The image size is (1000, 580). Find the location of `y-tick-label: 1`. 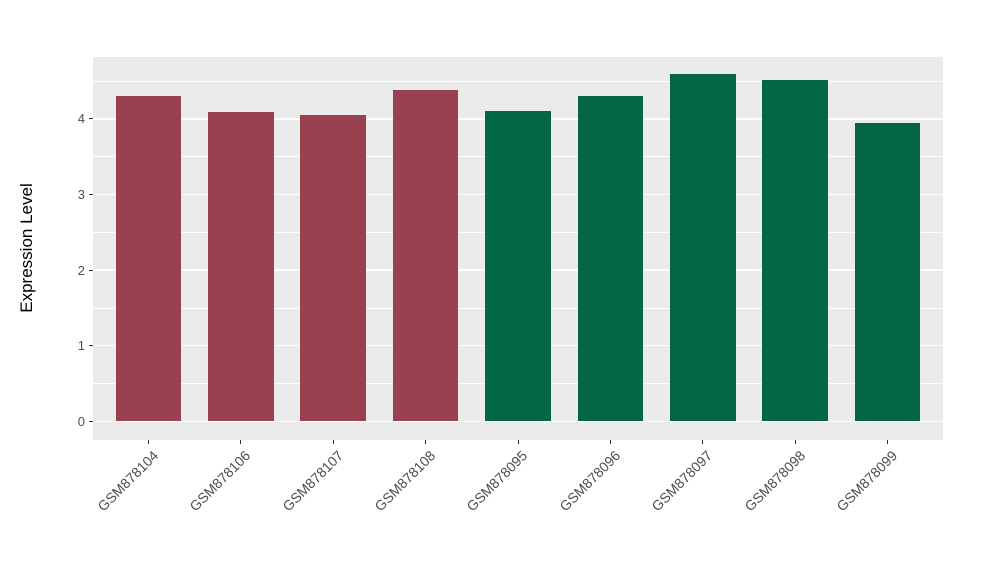

y-tick-label: 1 is located at coordinates (81, 346).